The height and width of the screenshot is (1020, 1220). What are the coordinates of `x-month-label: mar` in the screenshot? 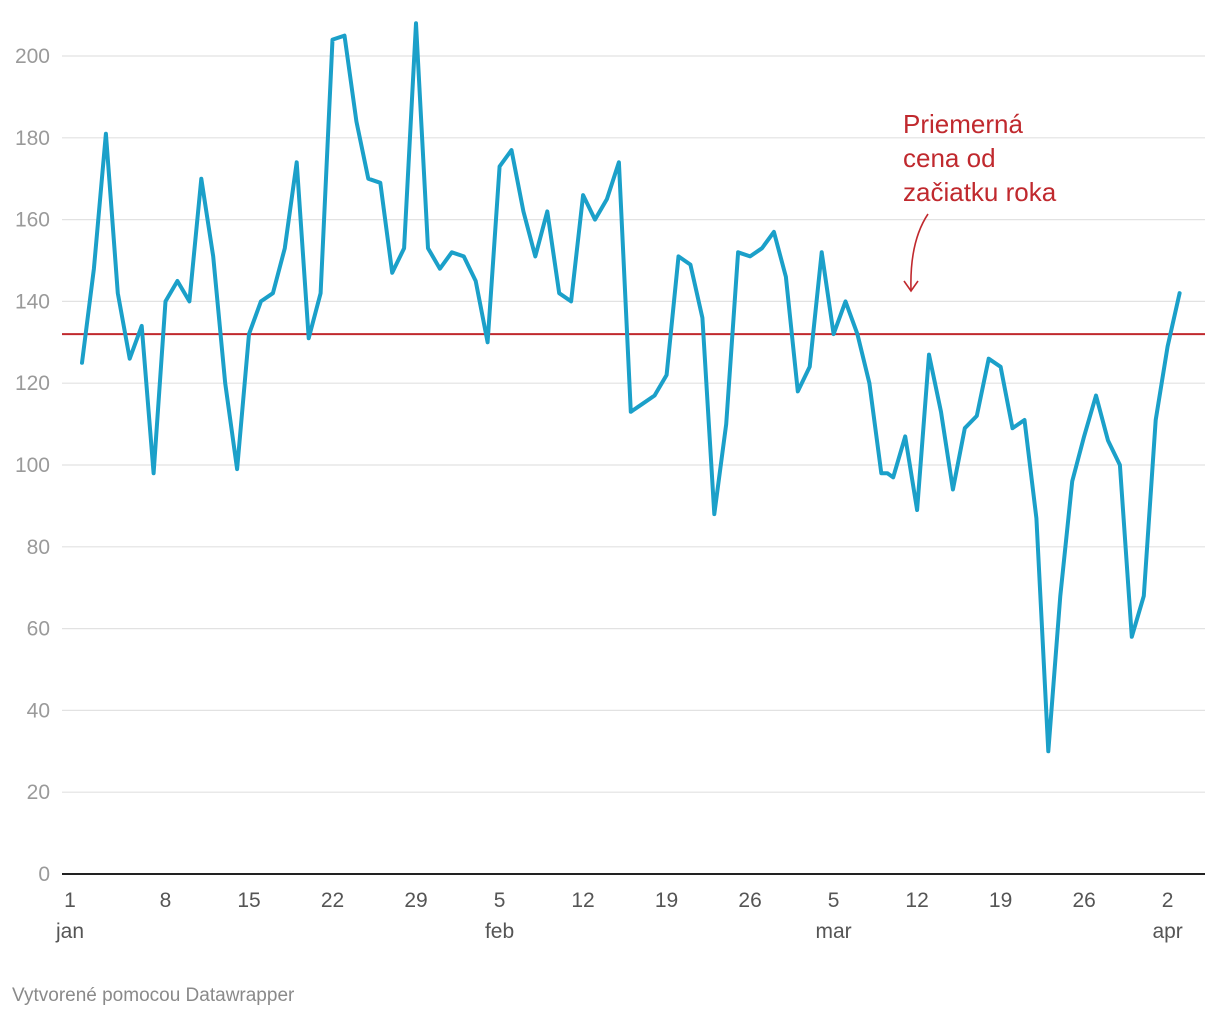 It's located at (834, 931).